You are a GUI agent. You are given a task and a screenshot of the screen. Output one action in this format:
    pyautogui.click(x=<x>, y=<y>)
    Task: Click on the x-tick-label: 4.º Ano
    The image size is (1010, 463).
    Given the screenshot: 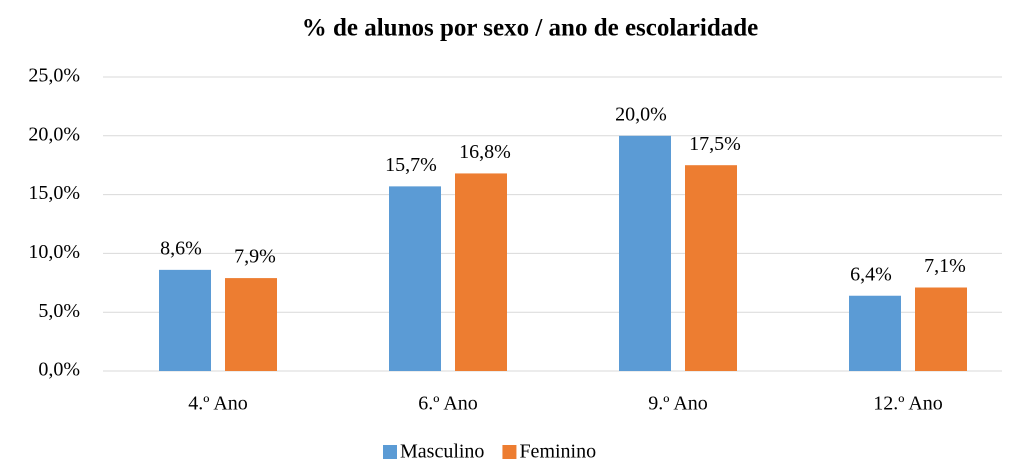 What is the action you would take?
    pyautogui.click(x=218, y=404)
    